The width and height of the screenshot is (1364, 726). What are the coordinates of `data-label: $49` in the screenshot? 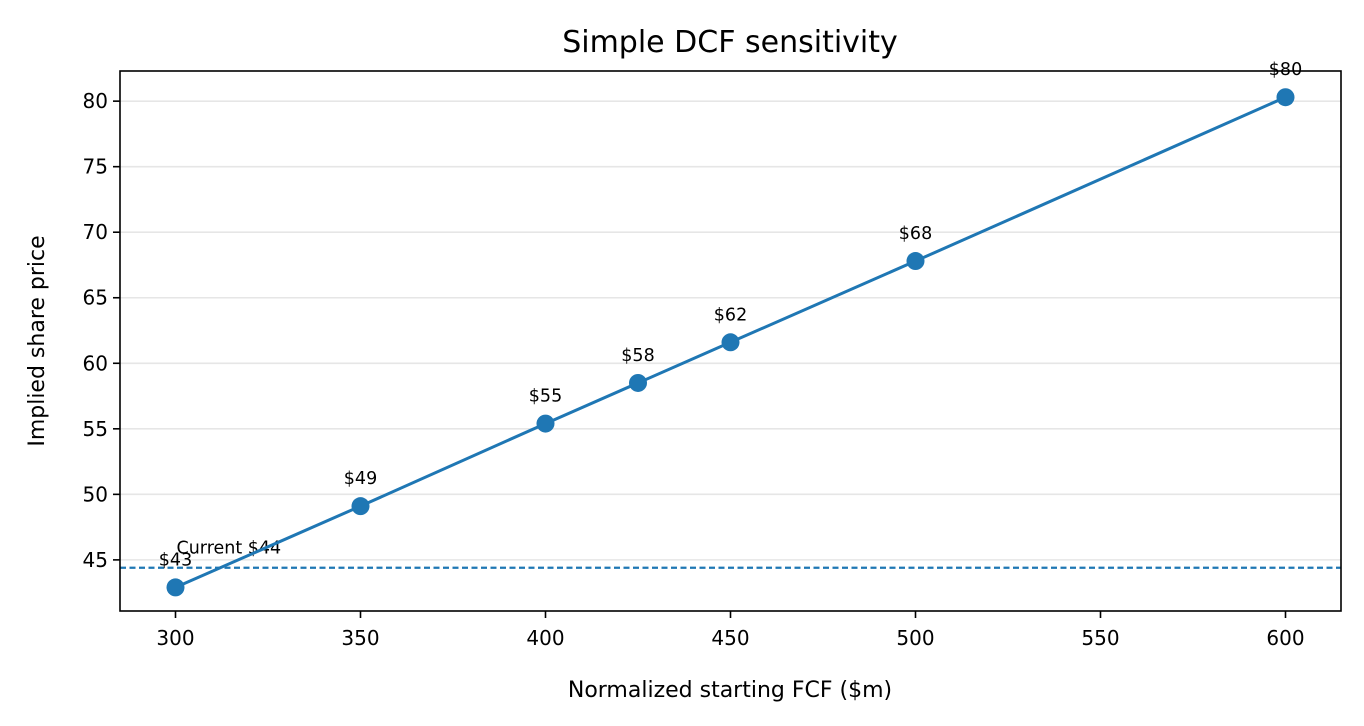 It's located at (360, 479).